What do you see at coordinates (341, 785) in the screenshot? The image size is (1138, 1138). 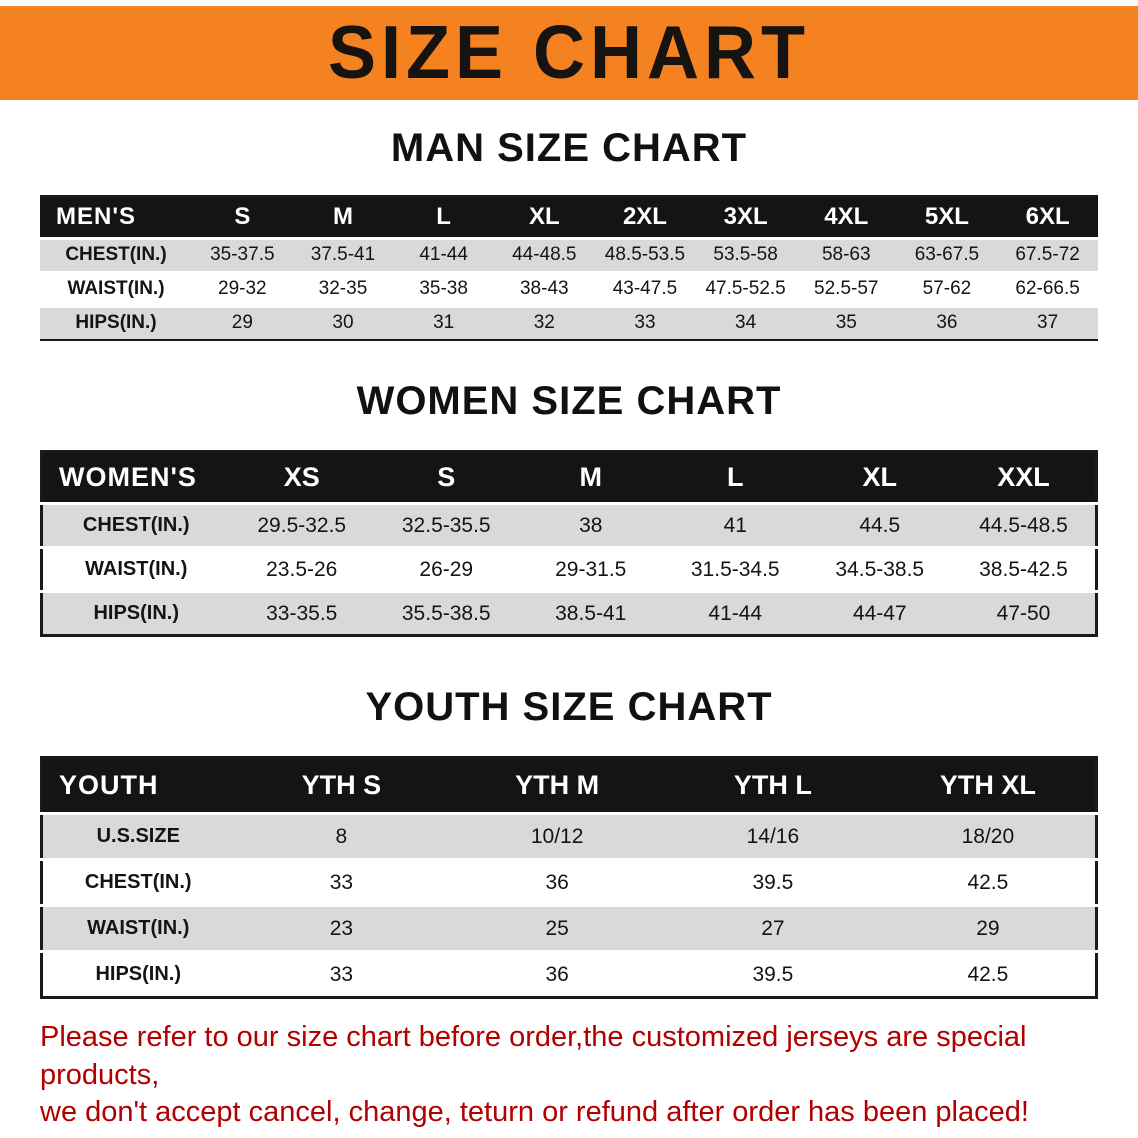 I see `youth-size-column-header: YTH S` at bounding box center [341, 785].